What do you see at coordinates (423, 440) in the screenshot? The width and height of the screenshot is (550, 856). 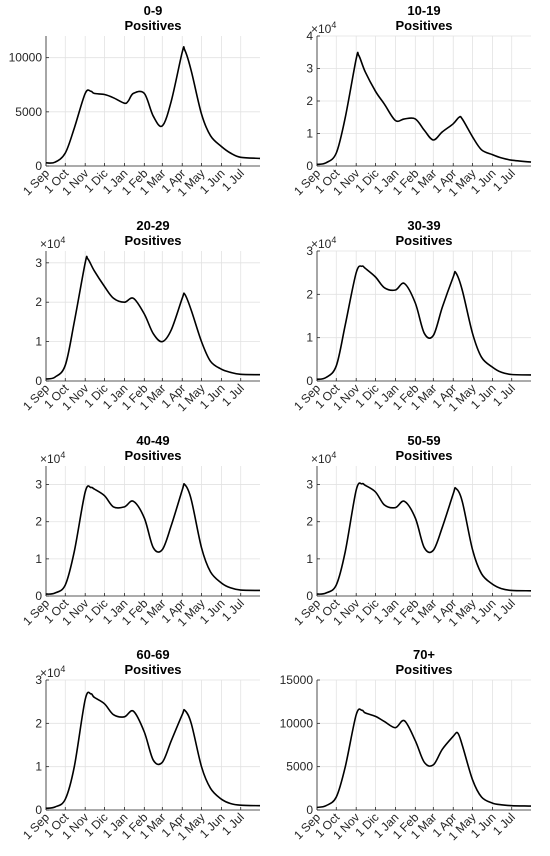 I see `chart-title: 50-59` at bounding box center [423, 440].